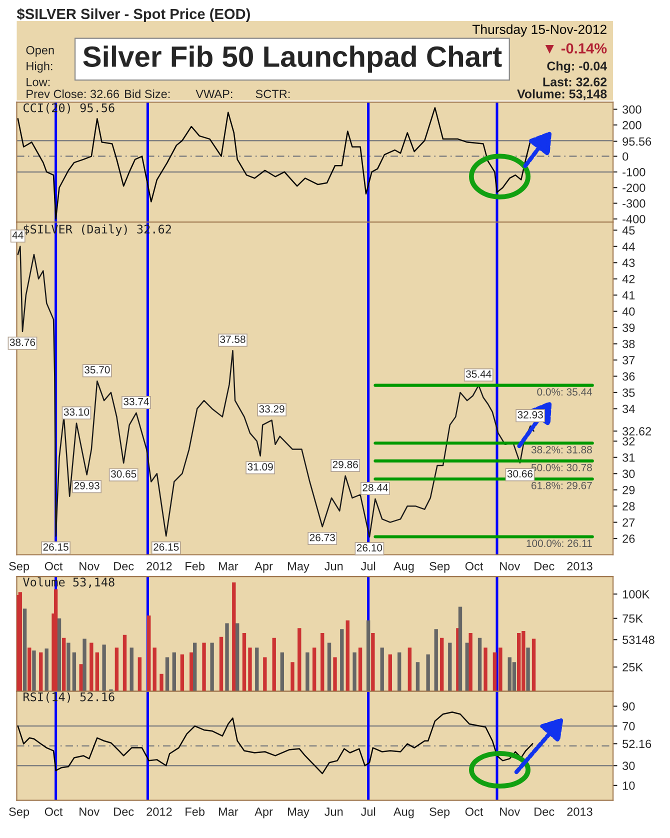  What do you see at coordinates (133, 15) in the screenshot?
I see `text: $SILVER Silver - Spot Price (EOD)` at bounding box center [133, 15].